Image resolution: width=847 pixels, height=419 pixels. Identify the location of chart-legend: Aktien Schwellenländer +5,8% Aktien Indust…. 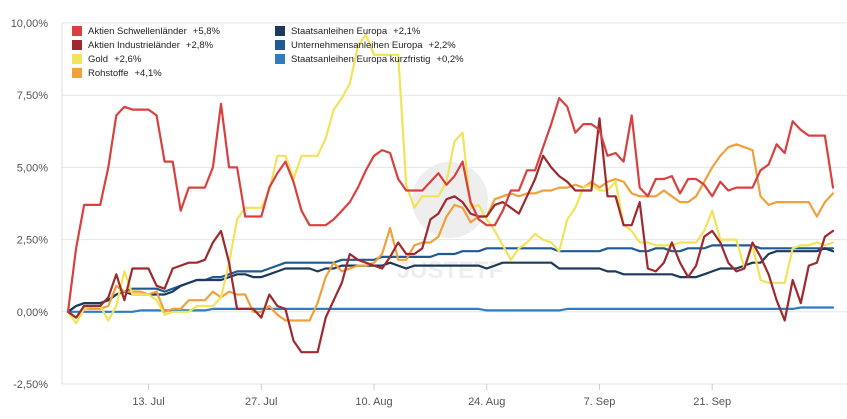
(268, 52).